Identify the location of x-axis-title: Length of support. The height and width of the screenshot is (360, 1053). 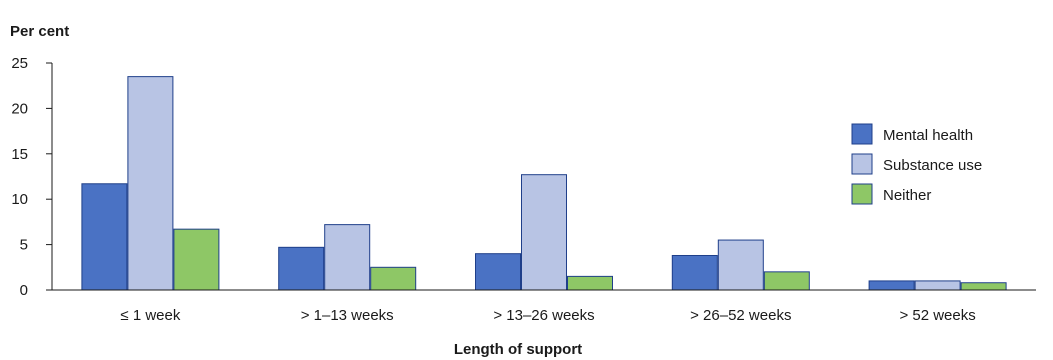
(518, 349).